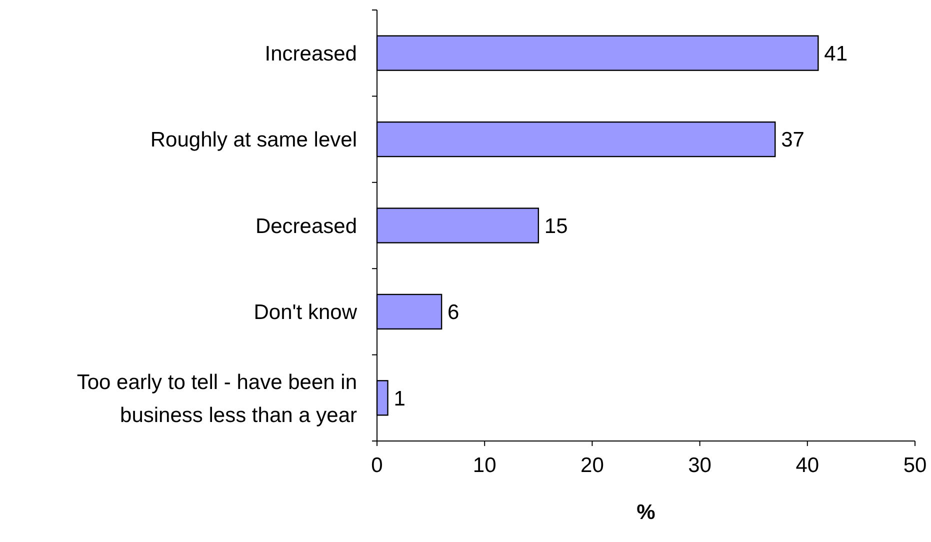 The width and height of the screenshot is (931, 542). I want to click on x-tick-label: 50, so click(915, 465).